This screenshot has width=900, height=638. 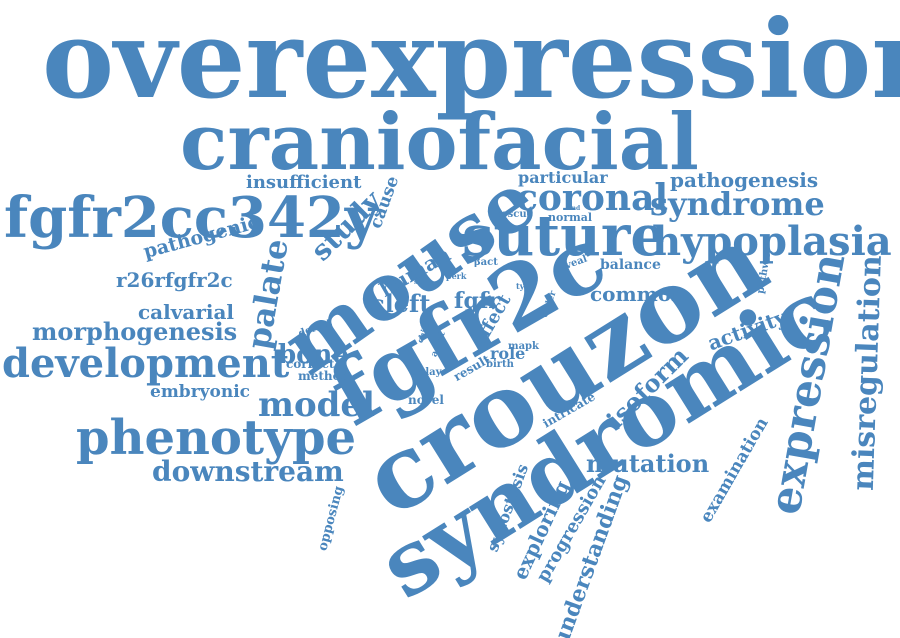 I want to click on word-bone: bone, so click(x=313, y=355).